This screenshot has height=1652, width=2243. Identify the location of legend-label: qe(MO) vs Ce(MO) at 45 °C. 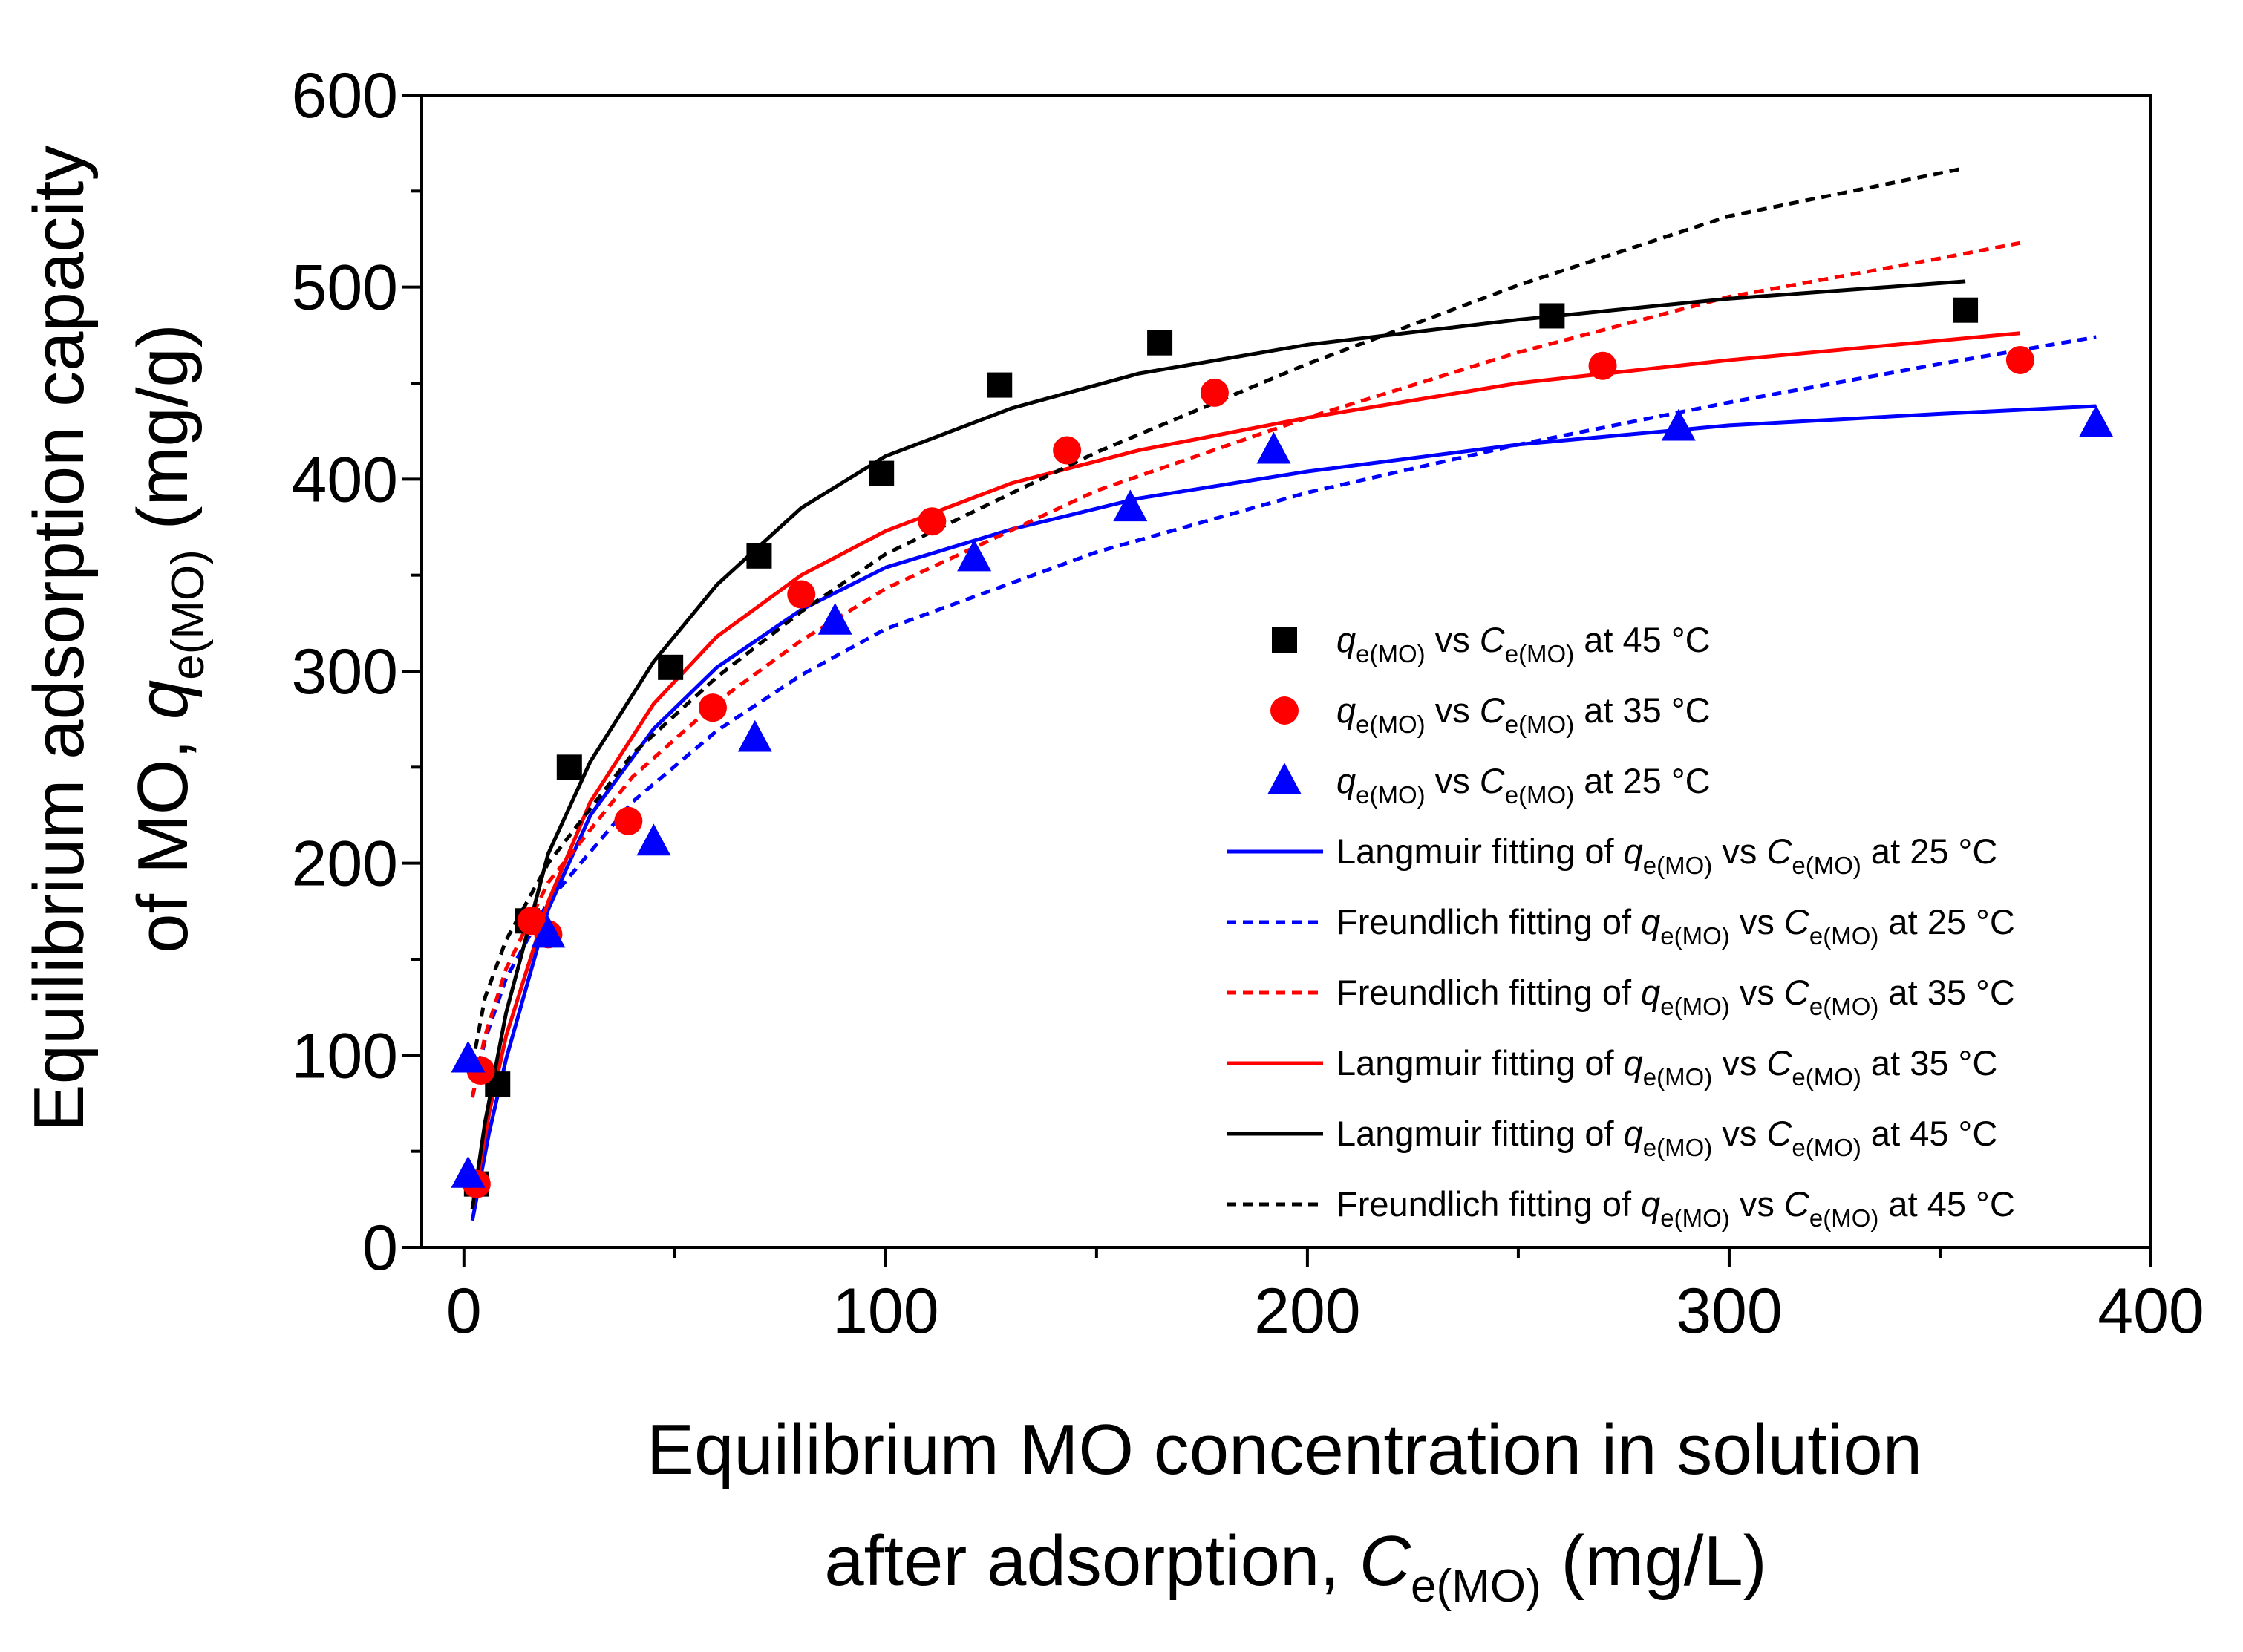
(1524, 643).